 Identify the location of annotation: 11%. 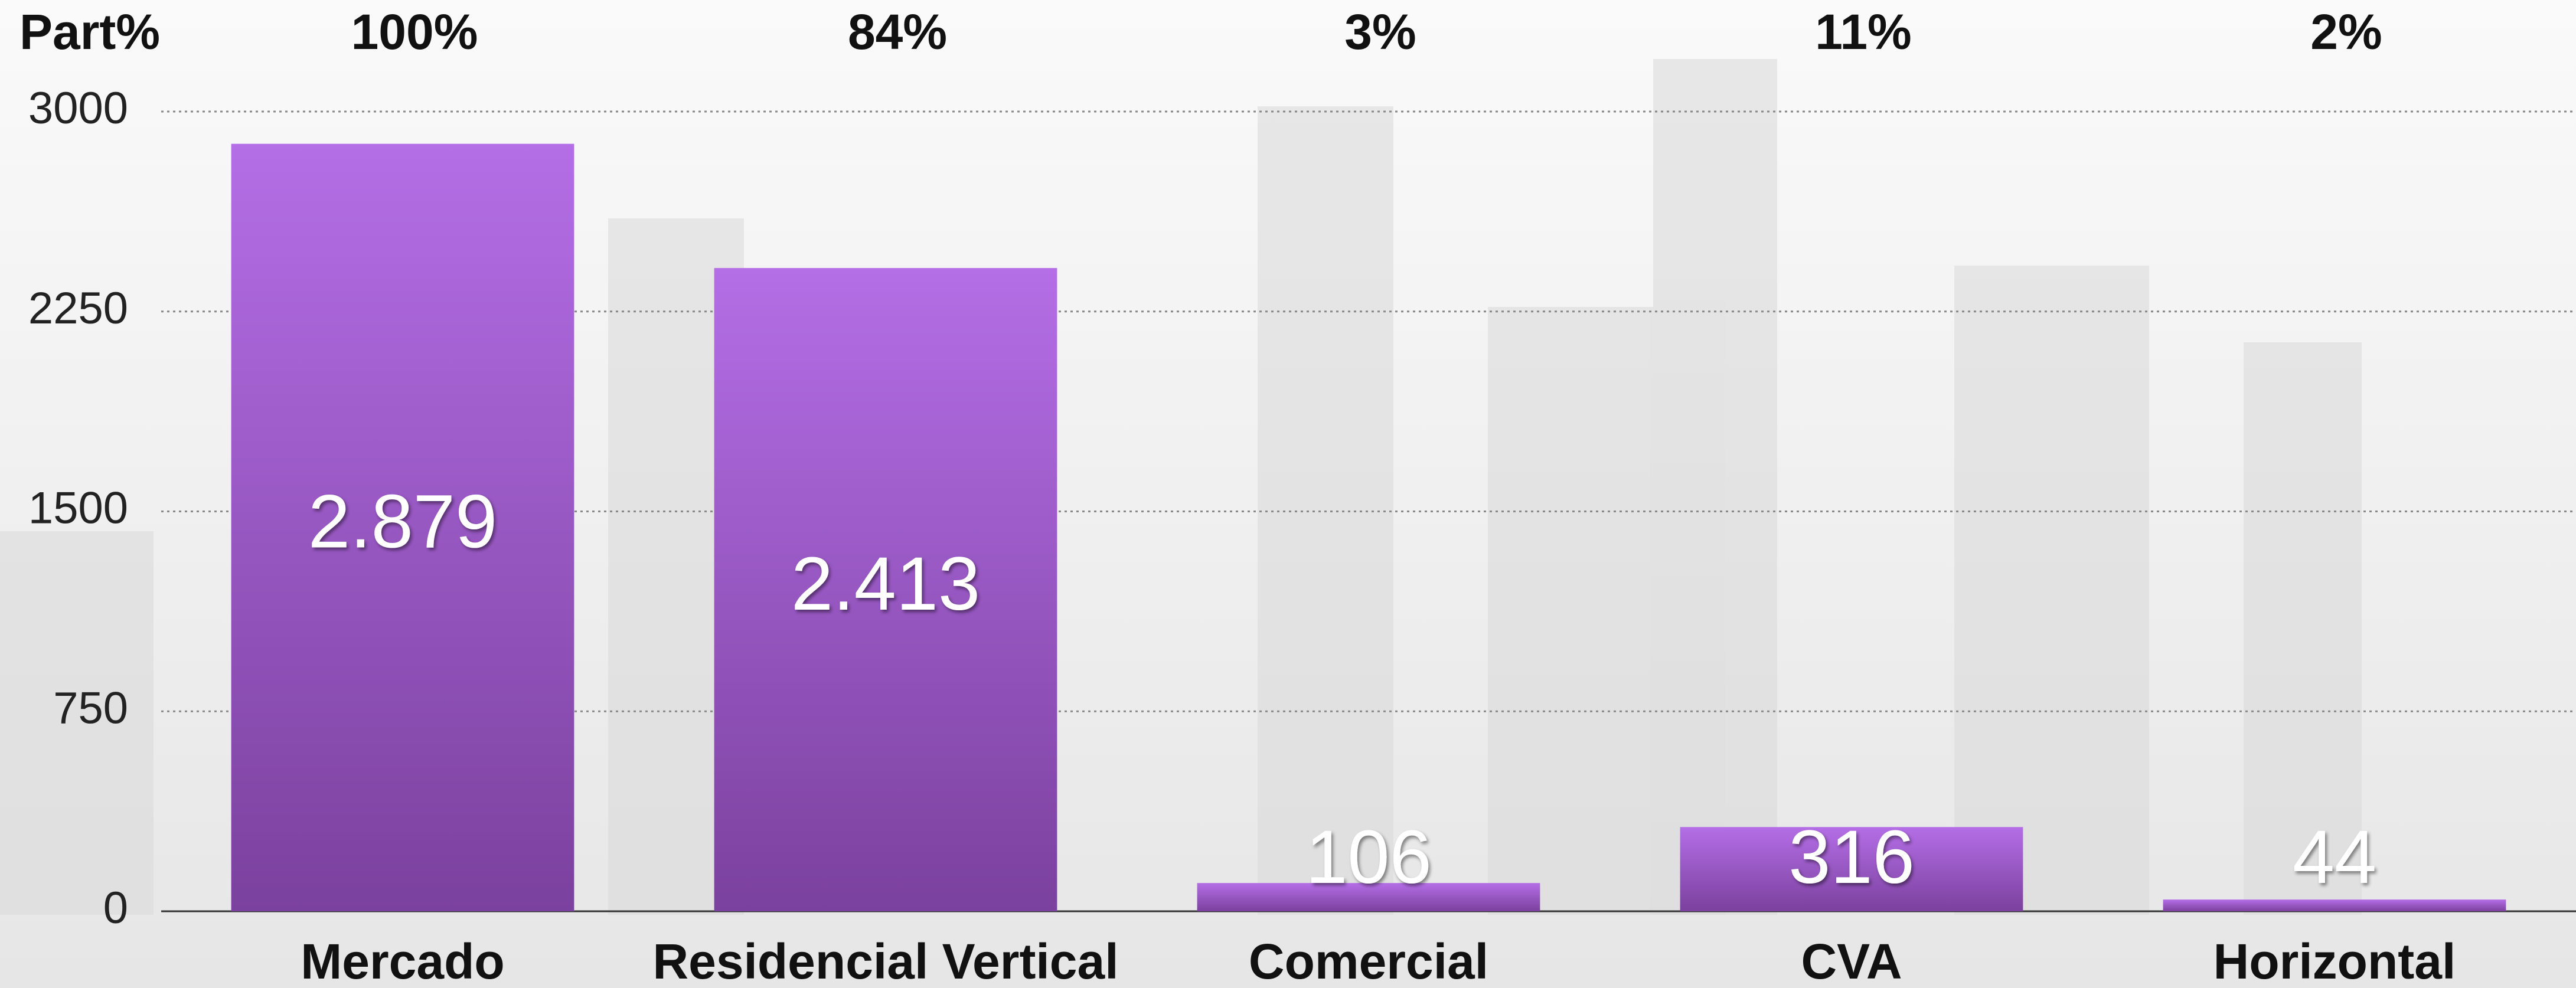
(1863, 32).